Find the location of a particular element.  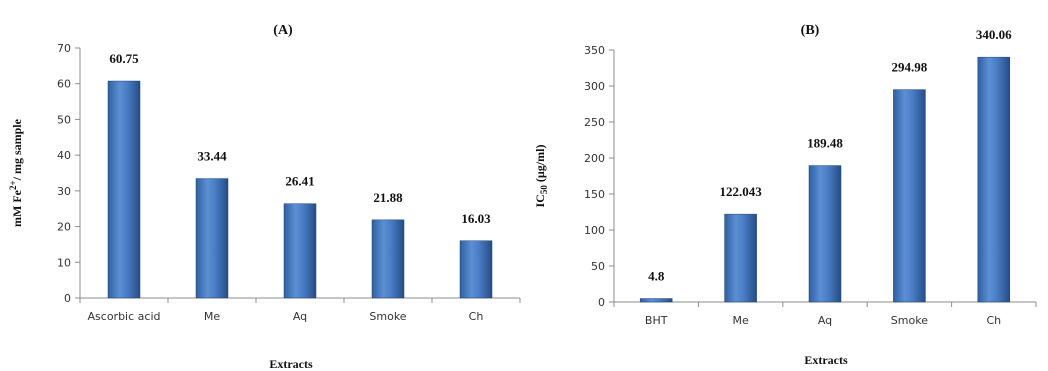

chart-a-x-axis-label: Extracts is located at coordinates (291, 364).